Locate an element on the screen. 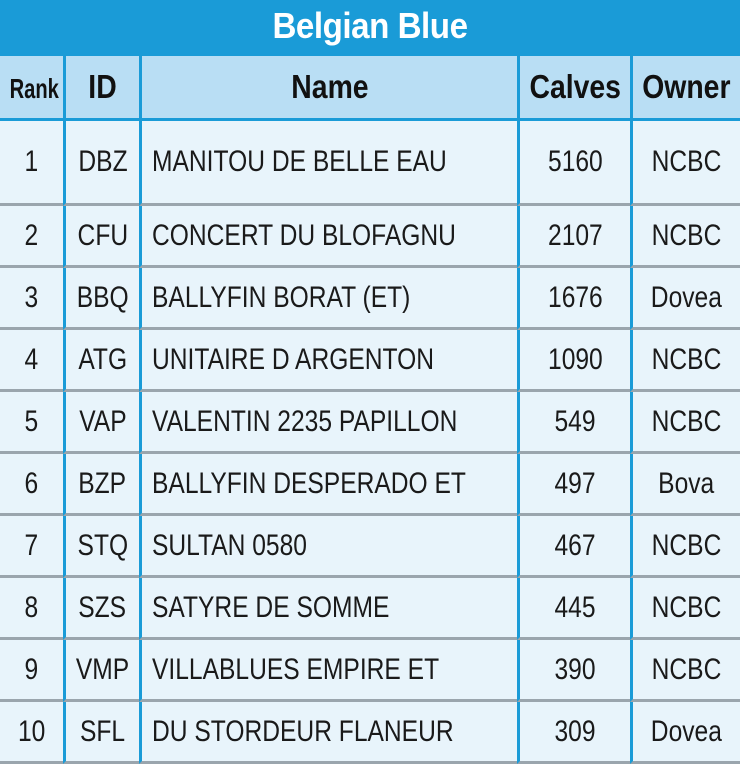 This screenshot has height=764, width=740. cell-rank: 1 is located at coordinates (31, 163).